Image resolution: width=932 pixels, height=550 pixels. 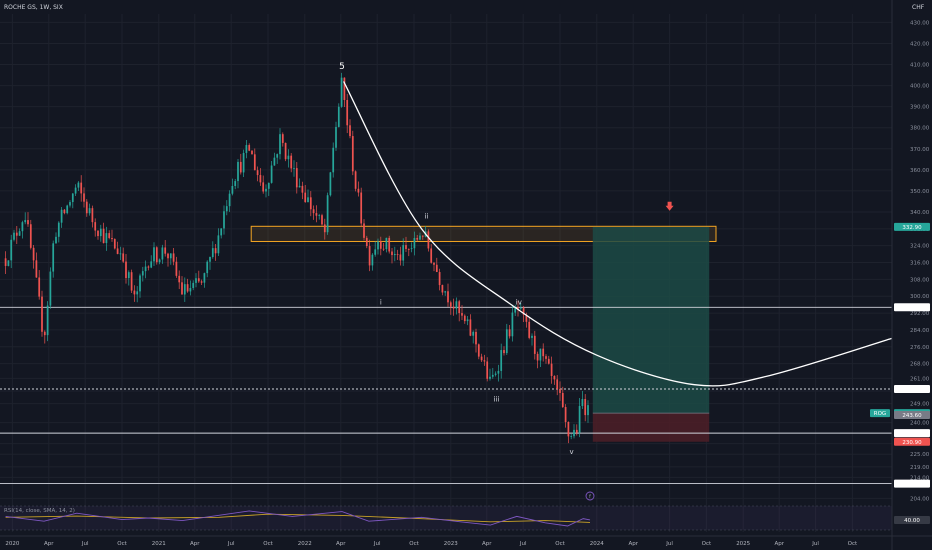 I want to click on x-tick-label: 2025, so click(x=743, y=544).